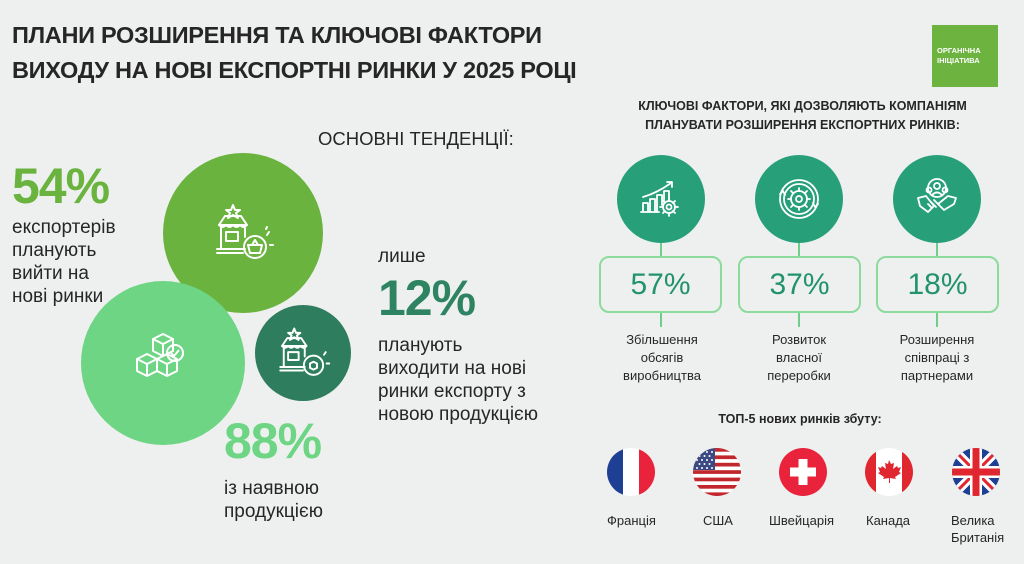 The height and width of the screenshot is (564, 1024). I want to click on desc-line: із наявною, so click(271, 488).